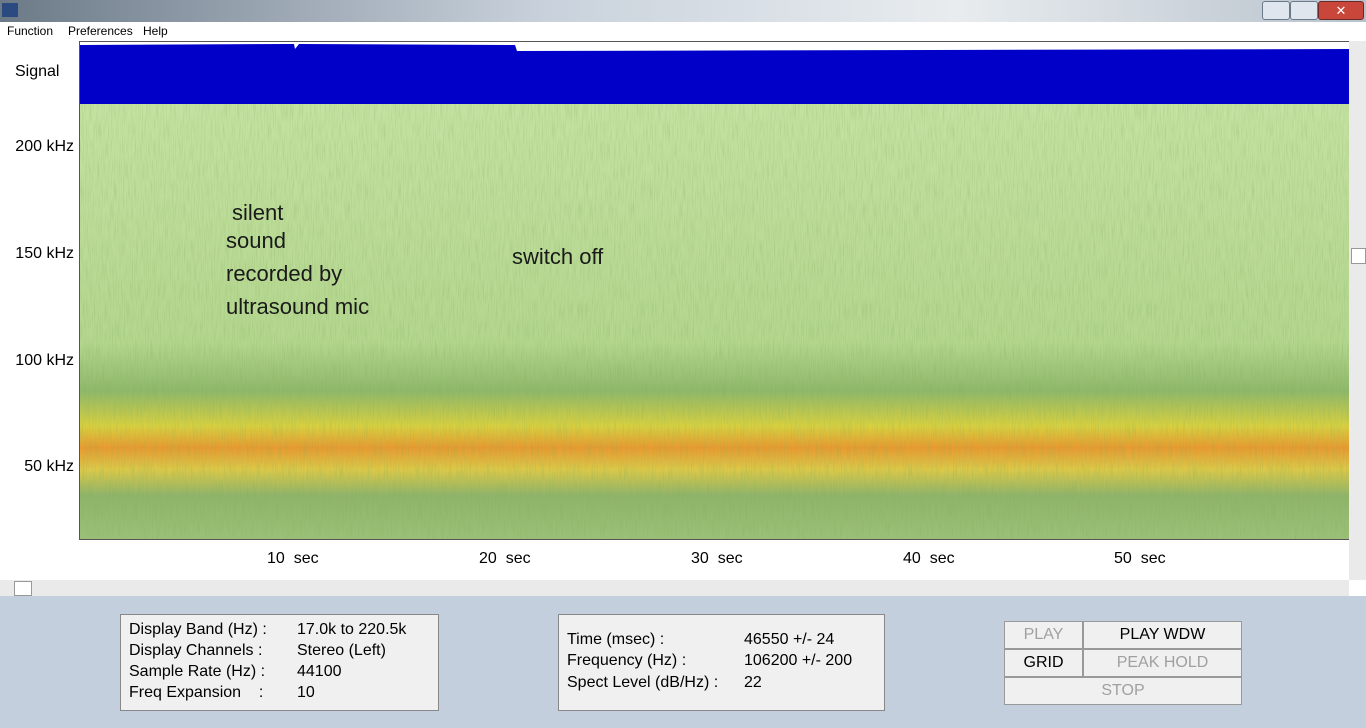 The image size is (1366, 728). What do you see at coordinates (683, 11) in the screenshot?
I see `title-bar: ✕` at bounding box center [683, 11].